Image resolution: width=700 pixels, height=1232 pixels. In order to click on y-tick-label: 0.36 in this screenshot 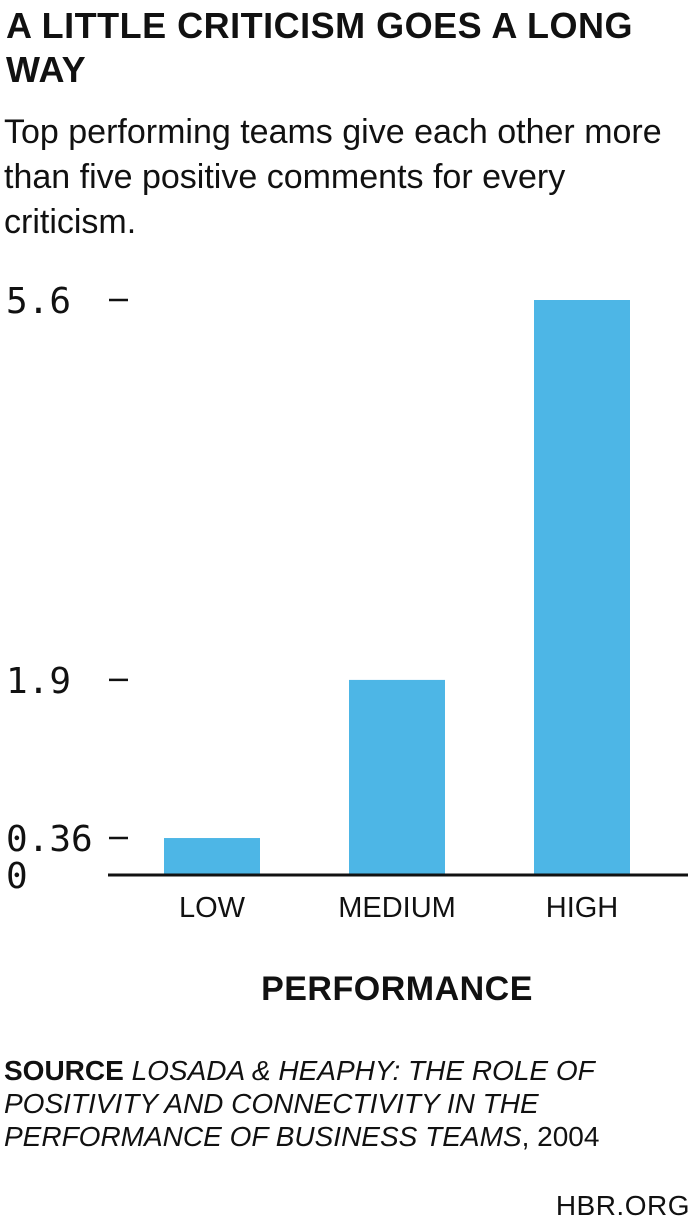, I will do `click(49, 839)`.